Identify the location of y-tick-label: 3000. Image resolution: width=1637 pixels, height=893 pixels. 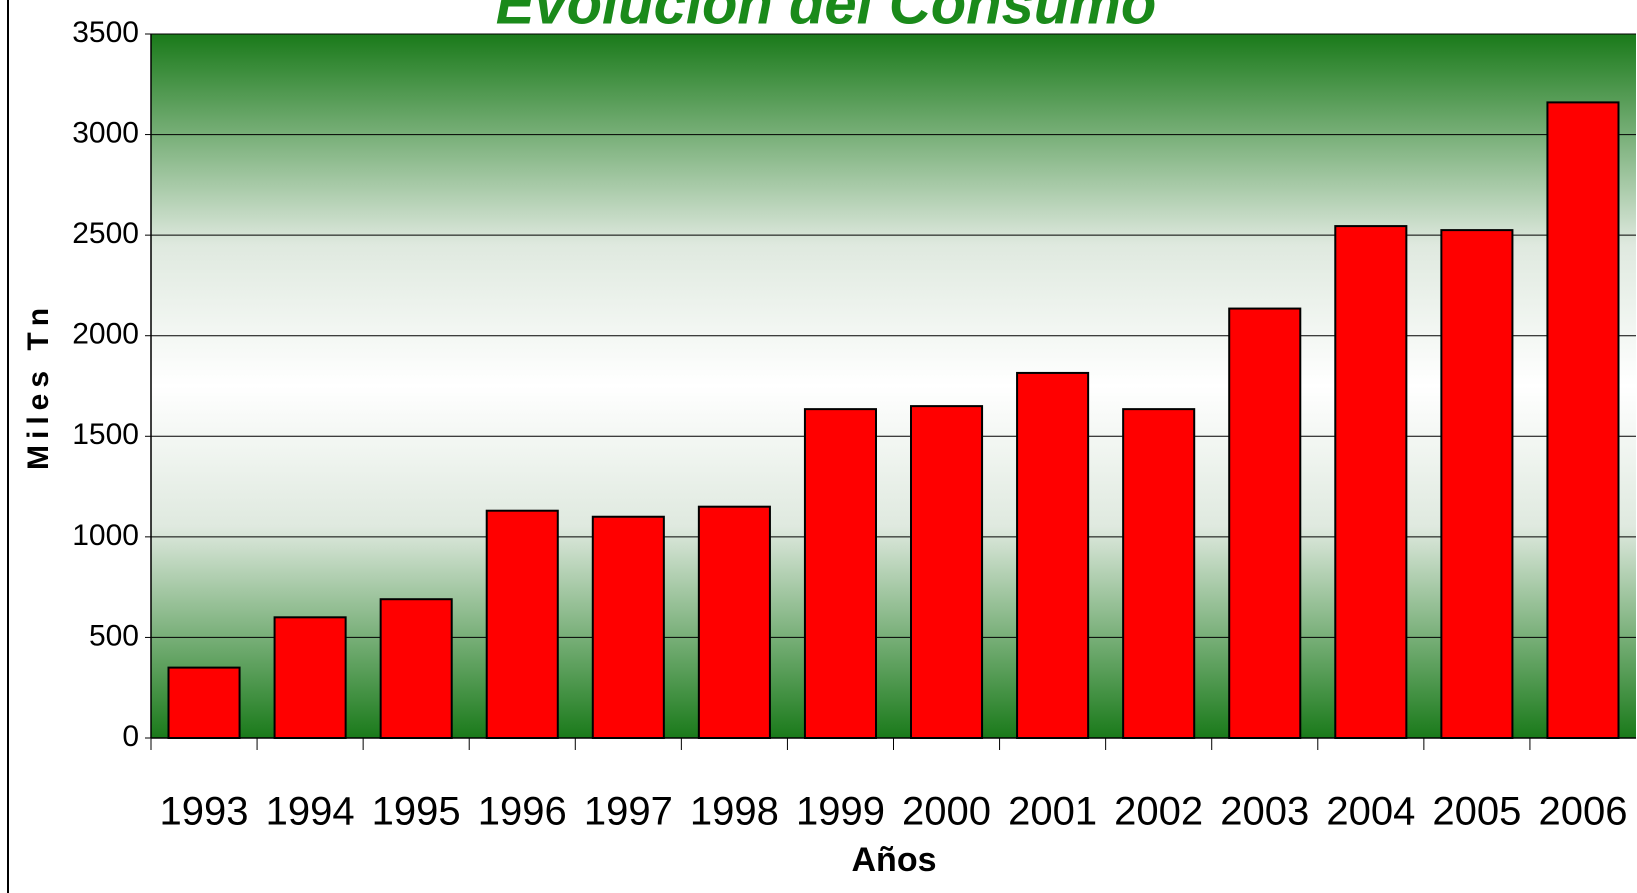
(105, 132).